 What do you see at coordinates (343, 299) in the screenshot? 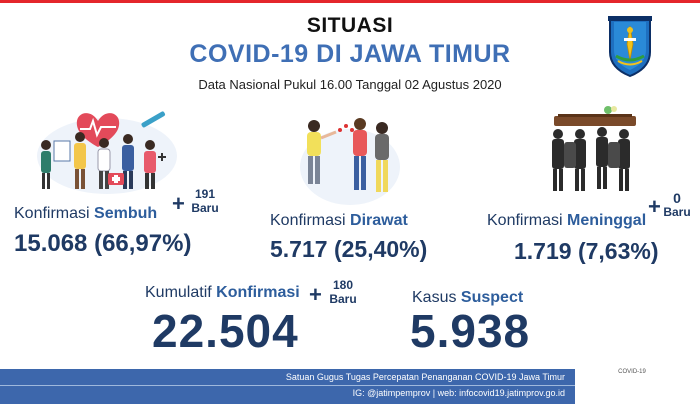
I see `kumulatif-new-label: Baru` at bounding box center [343, 299].